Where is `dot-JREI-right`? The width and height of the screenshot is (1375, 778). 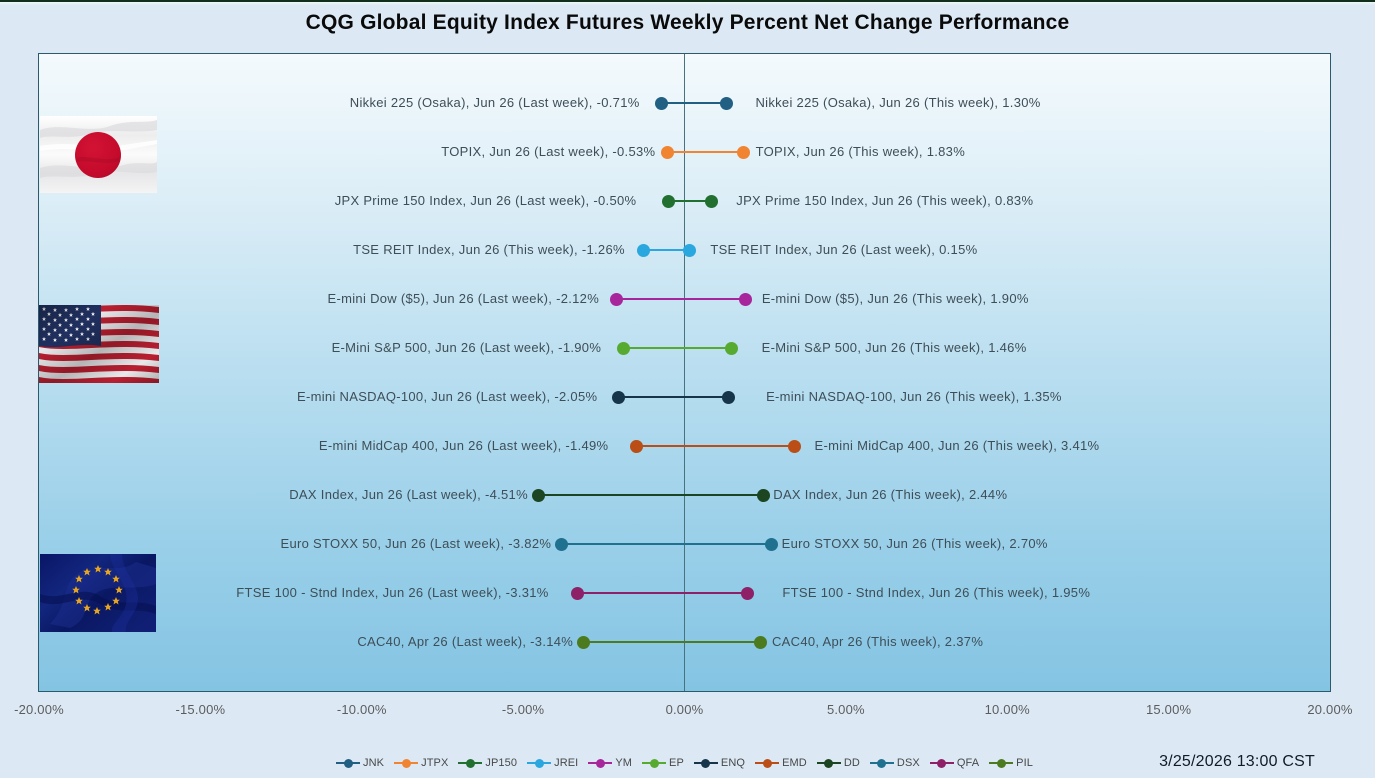
dot-JREI-right is located at coordinates (689, 250).